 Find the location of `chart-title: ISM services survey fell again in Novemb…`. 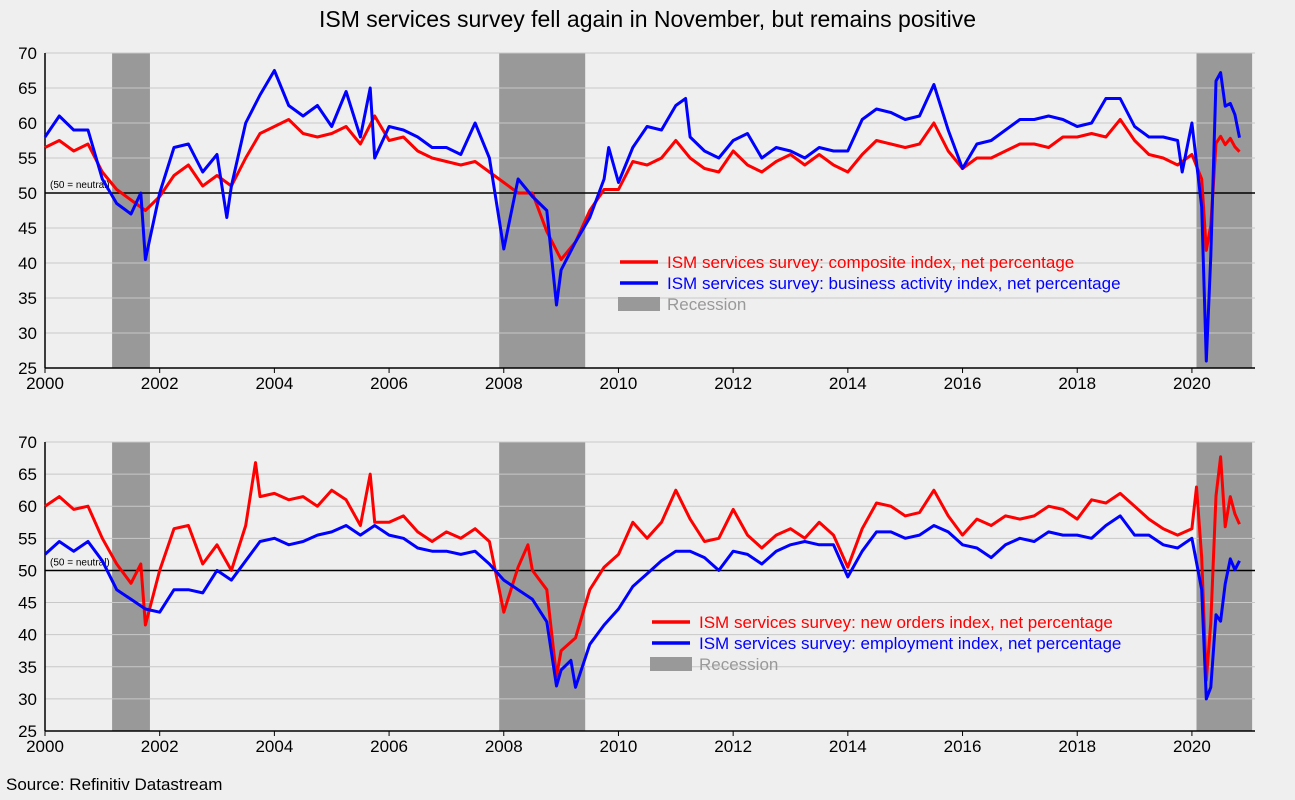

chart-title: ISM services survey fell again in Novemb… is located at coordinates (647, 19).